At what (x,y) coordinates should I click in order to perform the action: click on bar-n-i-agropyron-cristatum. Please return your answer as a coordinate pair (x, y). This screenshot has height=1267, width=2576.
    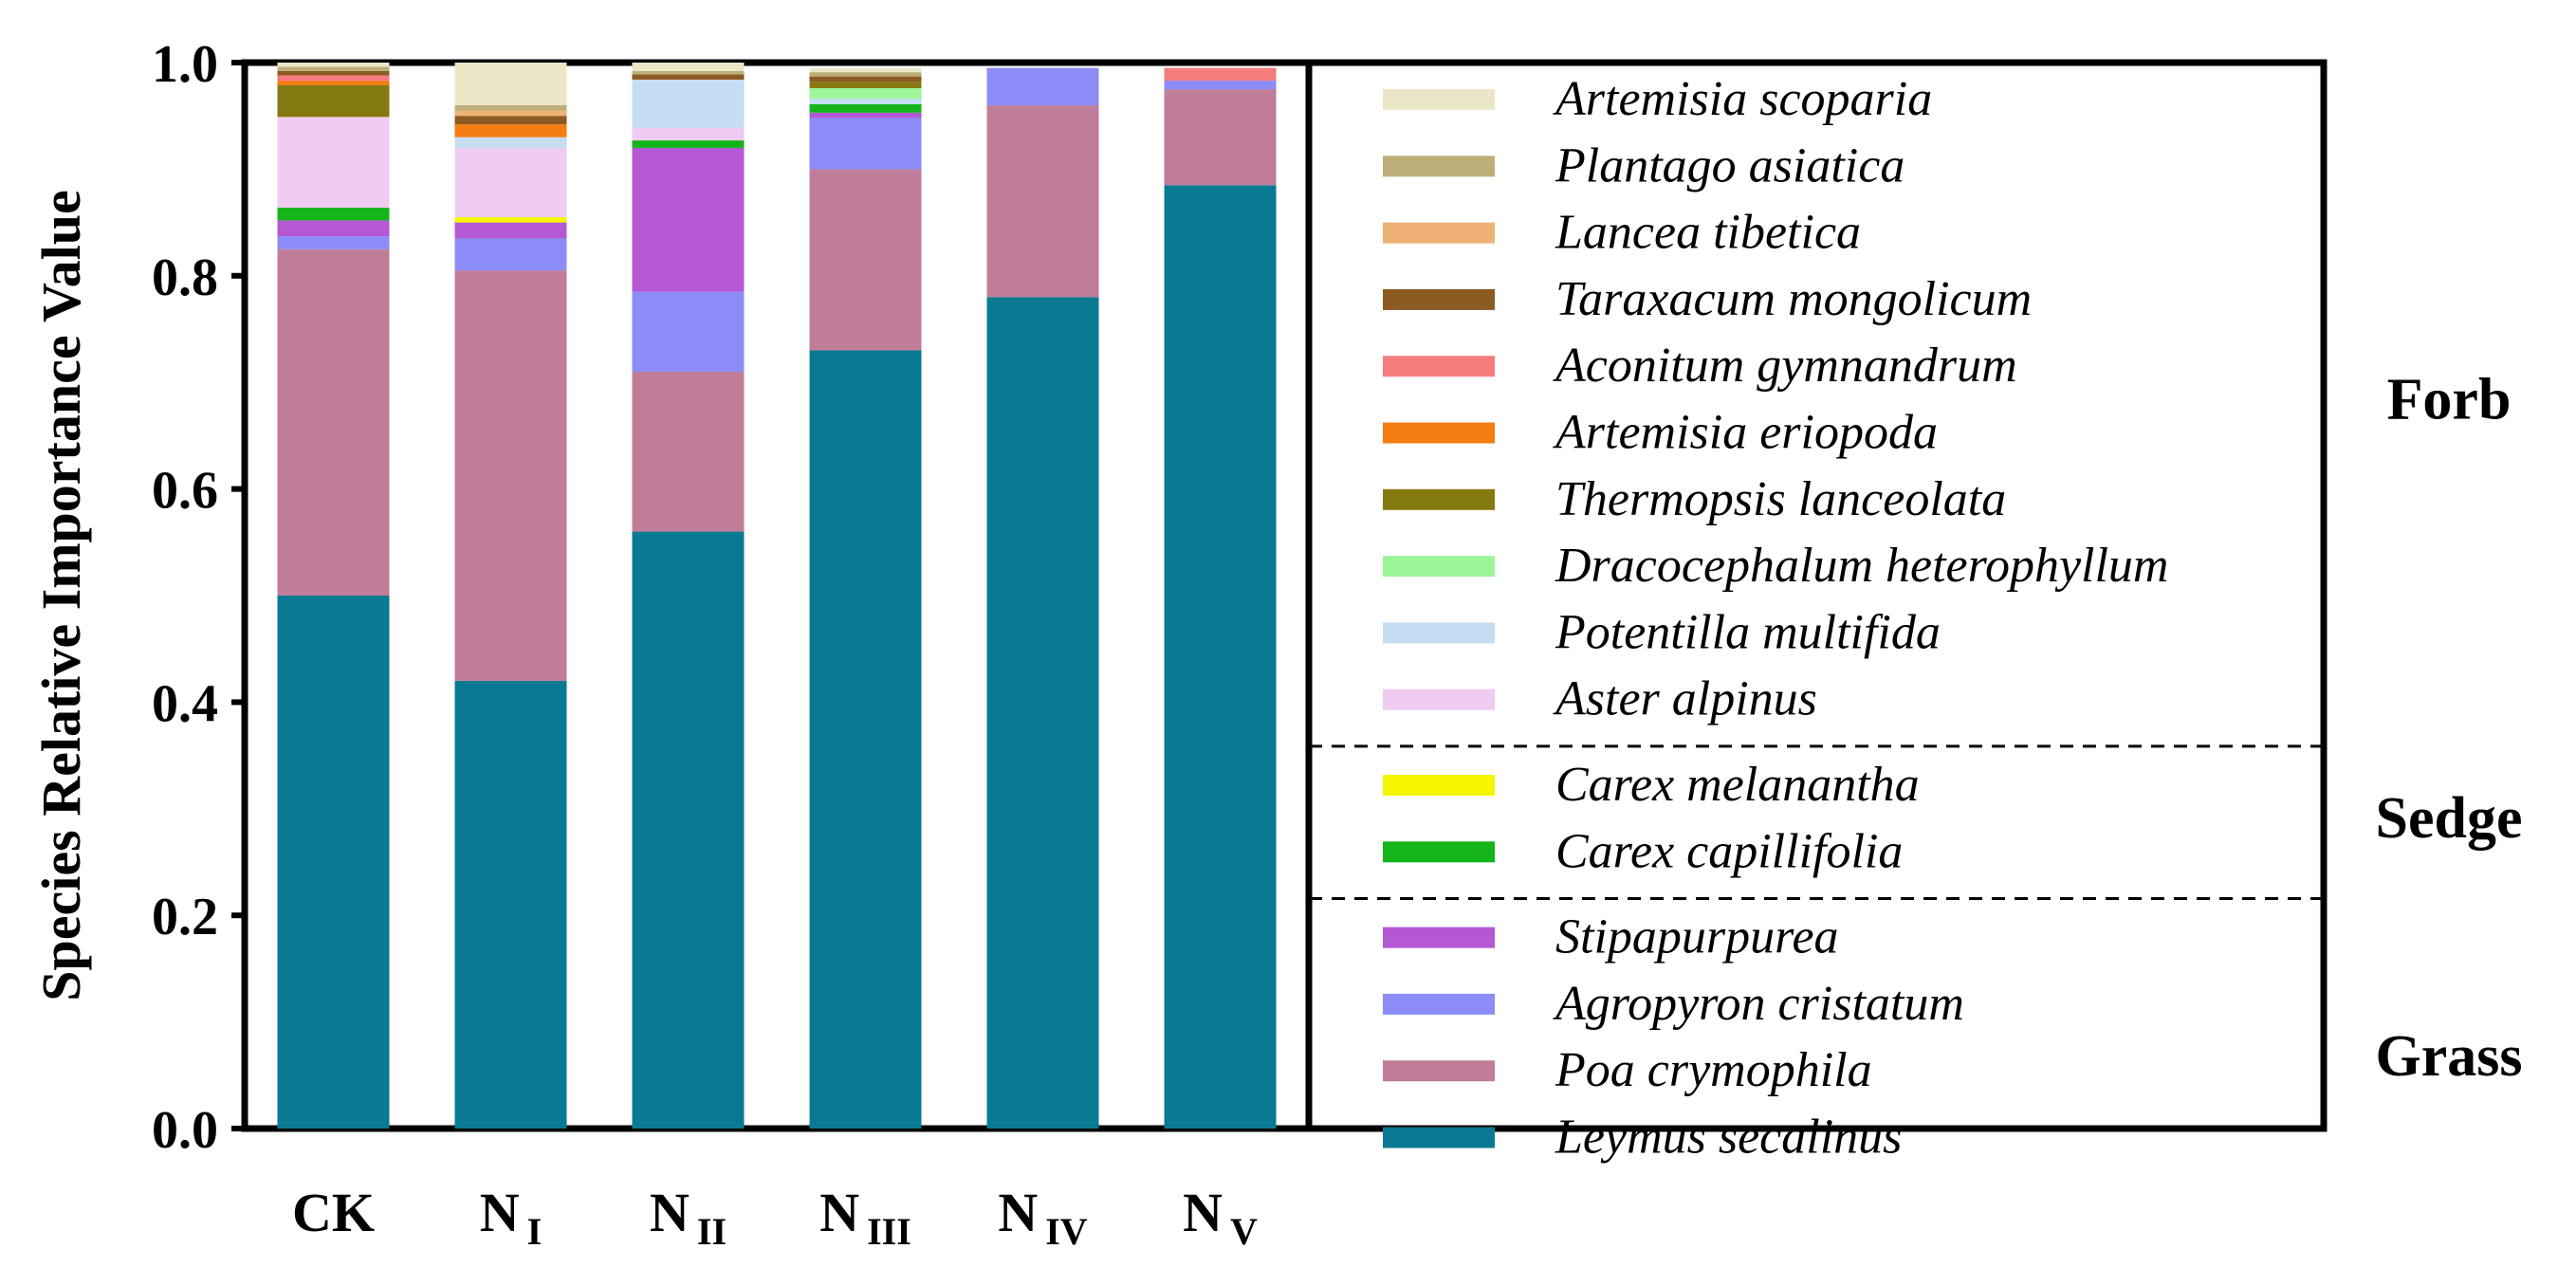
    Looking at the image, I should click on (511, 254).